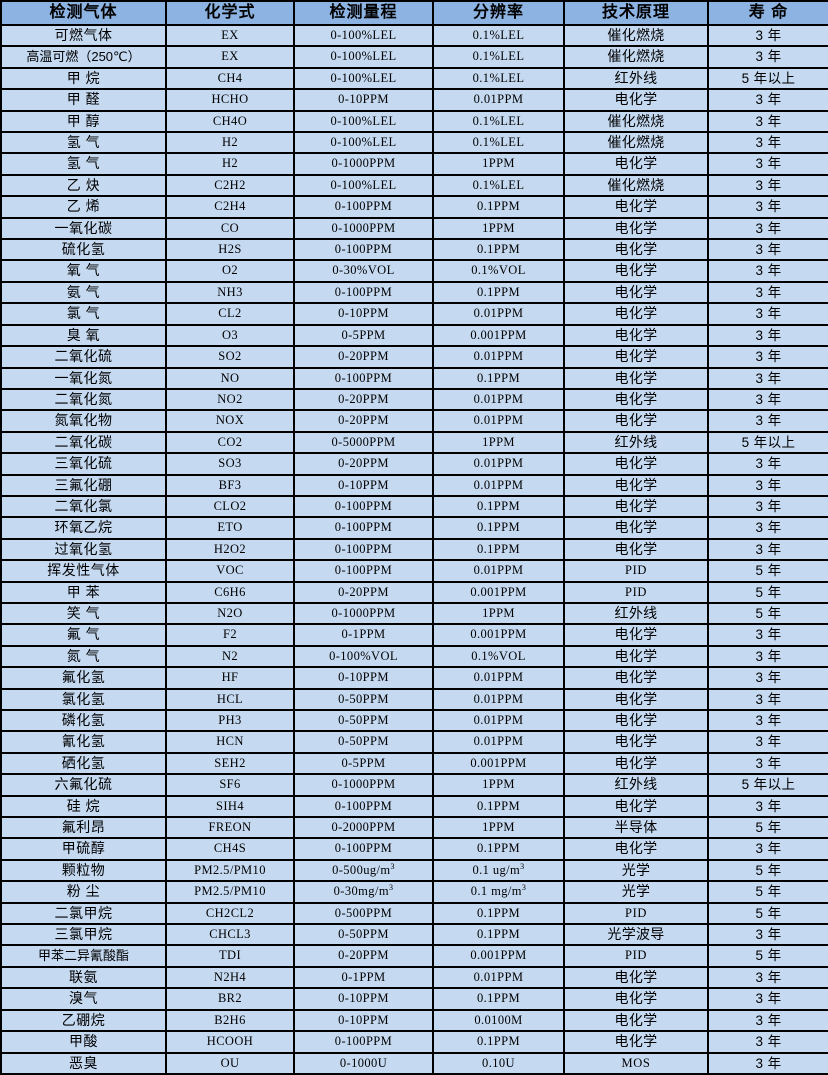  What do you see at coordinates (767, 443) in the screenshot?
I see `cell-life: 5 年以上` at bounding box center [767, 443].